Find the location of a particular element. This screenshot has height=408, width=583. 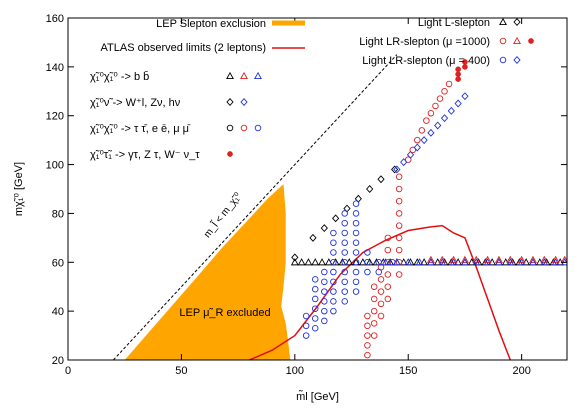

y-axis-label: mχ̃₁⁰ [GeV] is located at coordinates (19, 189).